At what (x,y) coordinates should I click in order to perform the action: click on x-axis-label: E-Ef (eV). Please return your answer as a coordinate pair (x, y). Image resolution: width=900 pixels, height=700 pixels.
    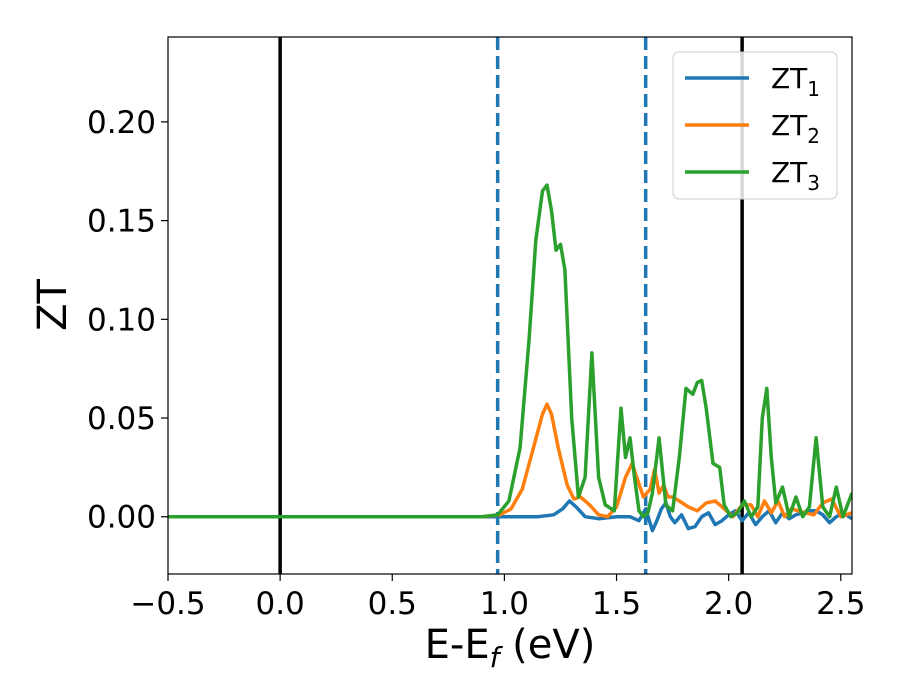
    Looking at the image, I should click on (510, 648).